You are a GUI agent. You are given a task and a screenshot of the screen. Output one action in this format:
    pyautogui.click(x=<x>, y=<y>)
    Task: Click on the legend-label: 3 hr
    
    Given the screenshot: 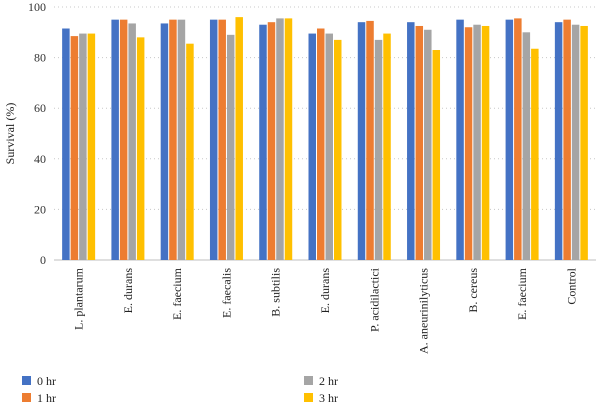 What is the action you would take?
    pyautogui.click(x=328, y=398)
    